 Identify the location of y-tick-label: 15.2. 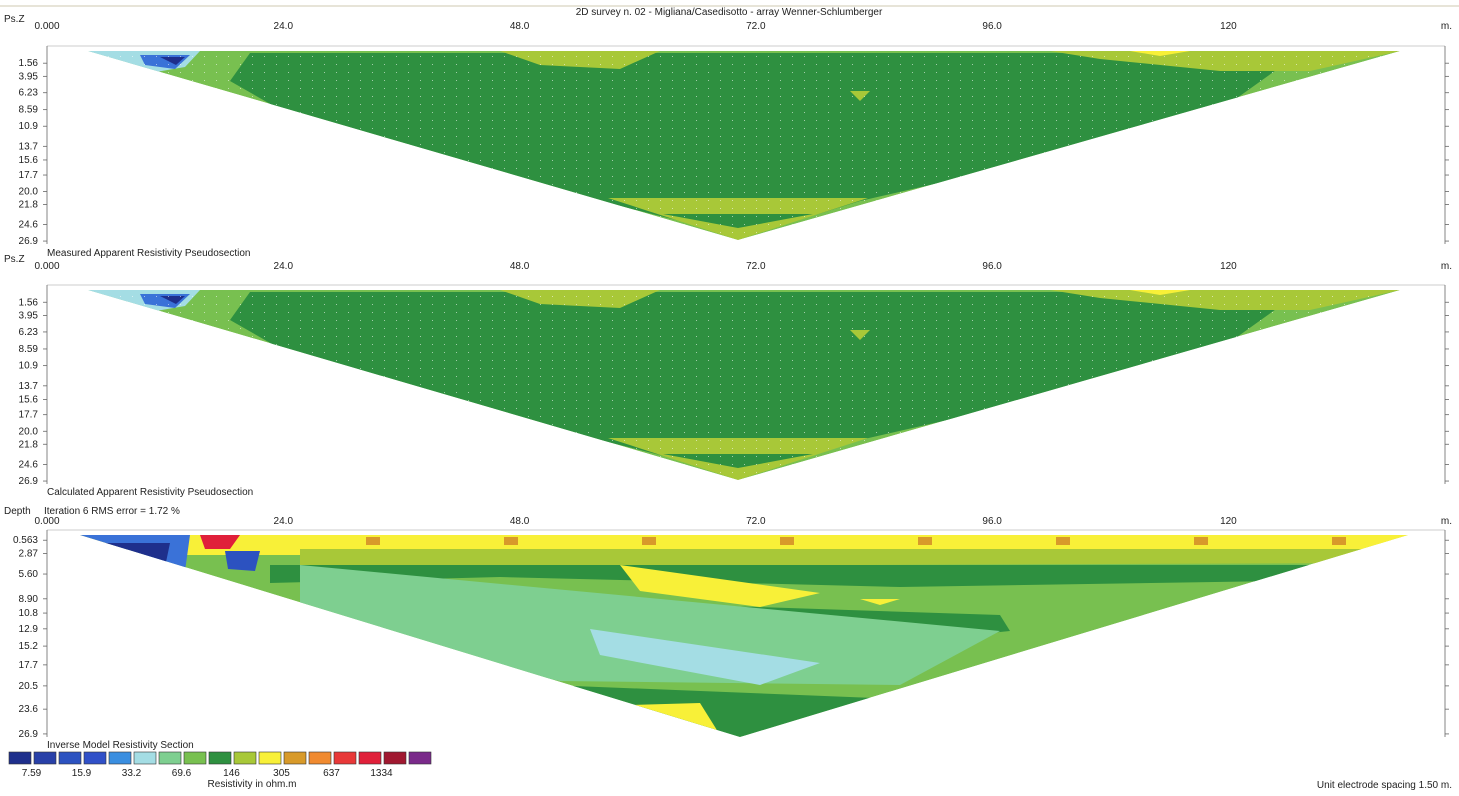
(29, 646).